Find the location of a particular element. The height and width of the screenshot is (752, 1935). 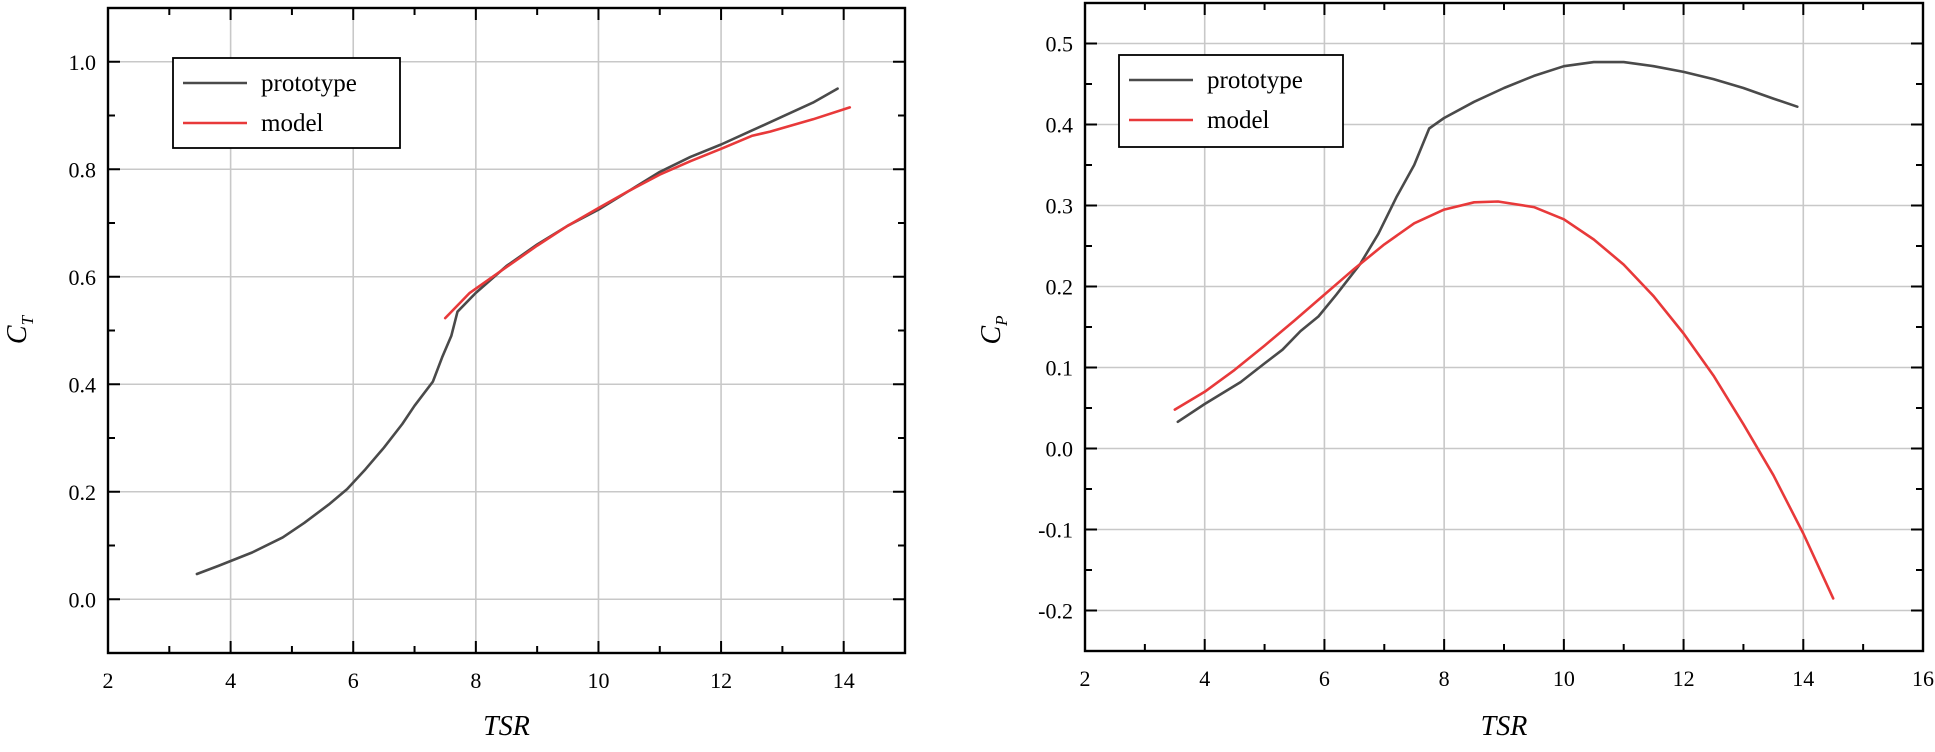

y-tick-label: 0.8 is located at coordinates (83, 169).